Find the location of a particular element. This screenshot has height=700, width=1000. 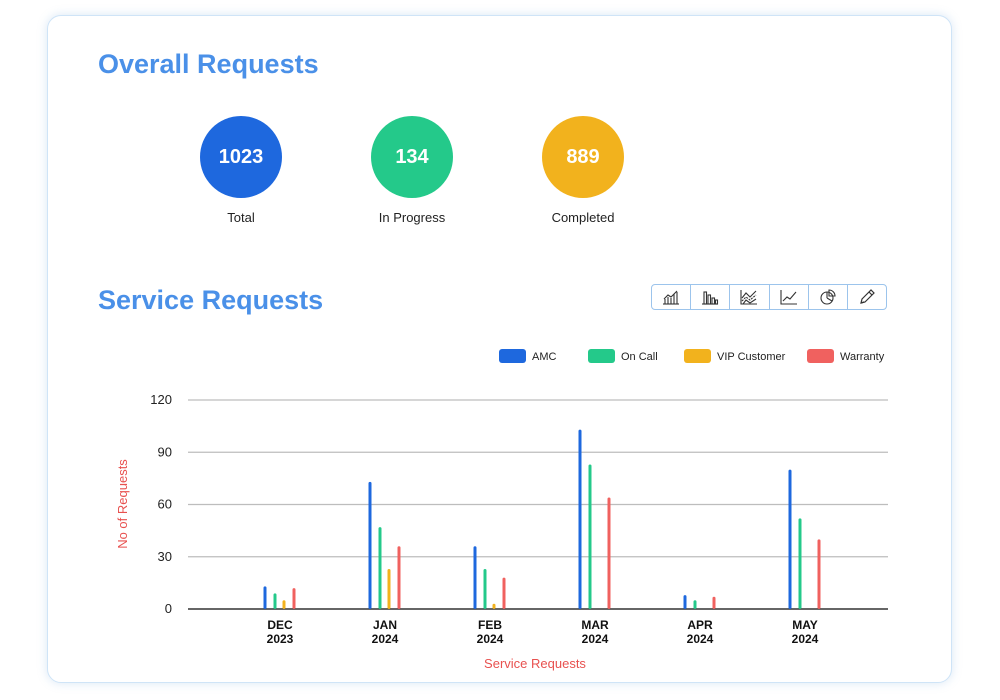

stat-total: 1023 Total is located at coordinates (241, 170).